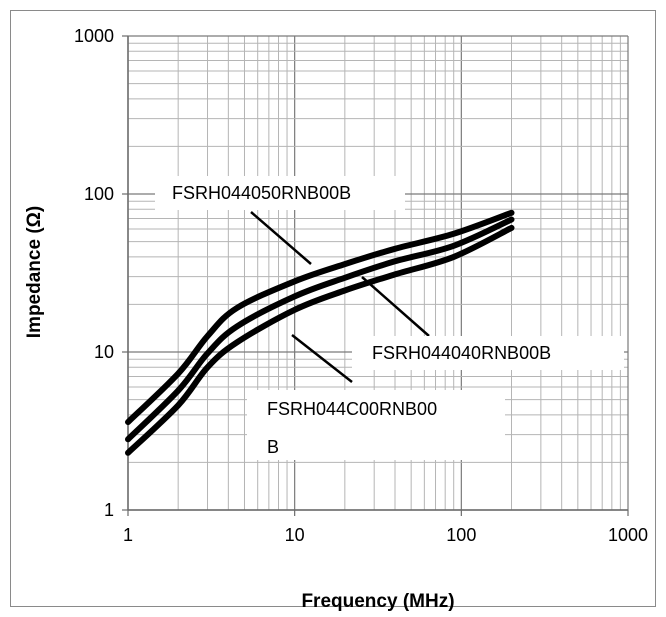 Image resolution: width=666 pixels, height=617 pixels. Describe the element at coordinates (104, 352) in the screenshot. I see `y-tick-label: 10` at that location.